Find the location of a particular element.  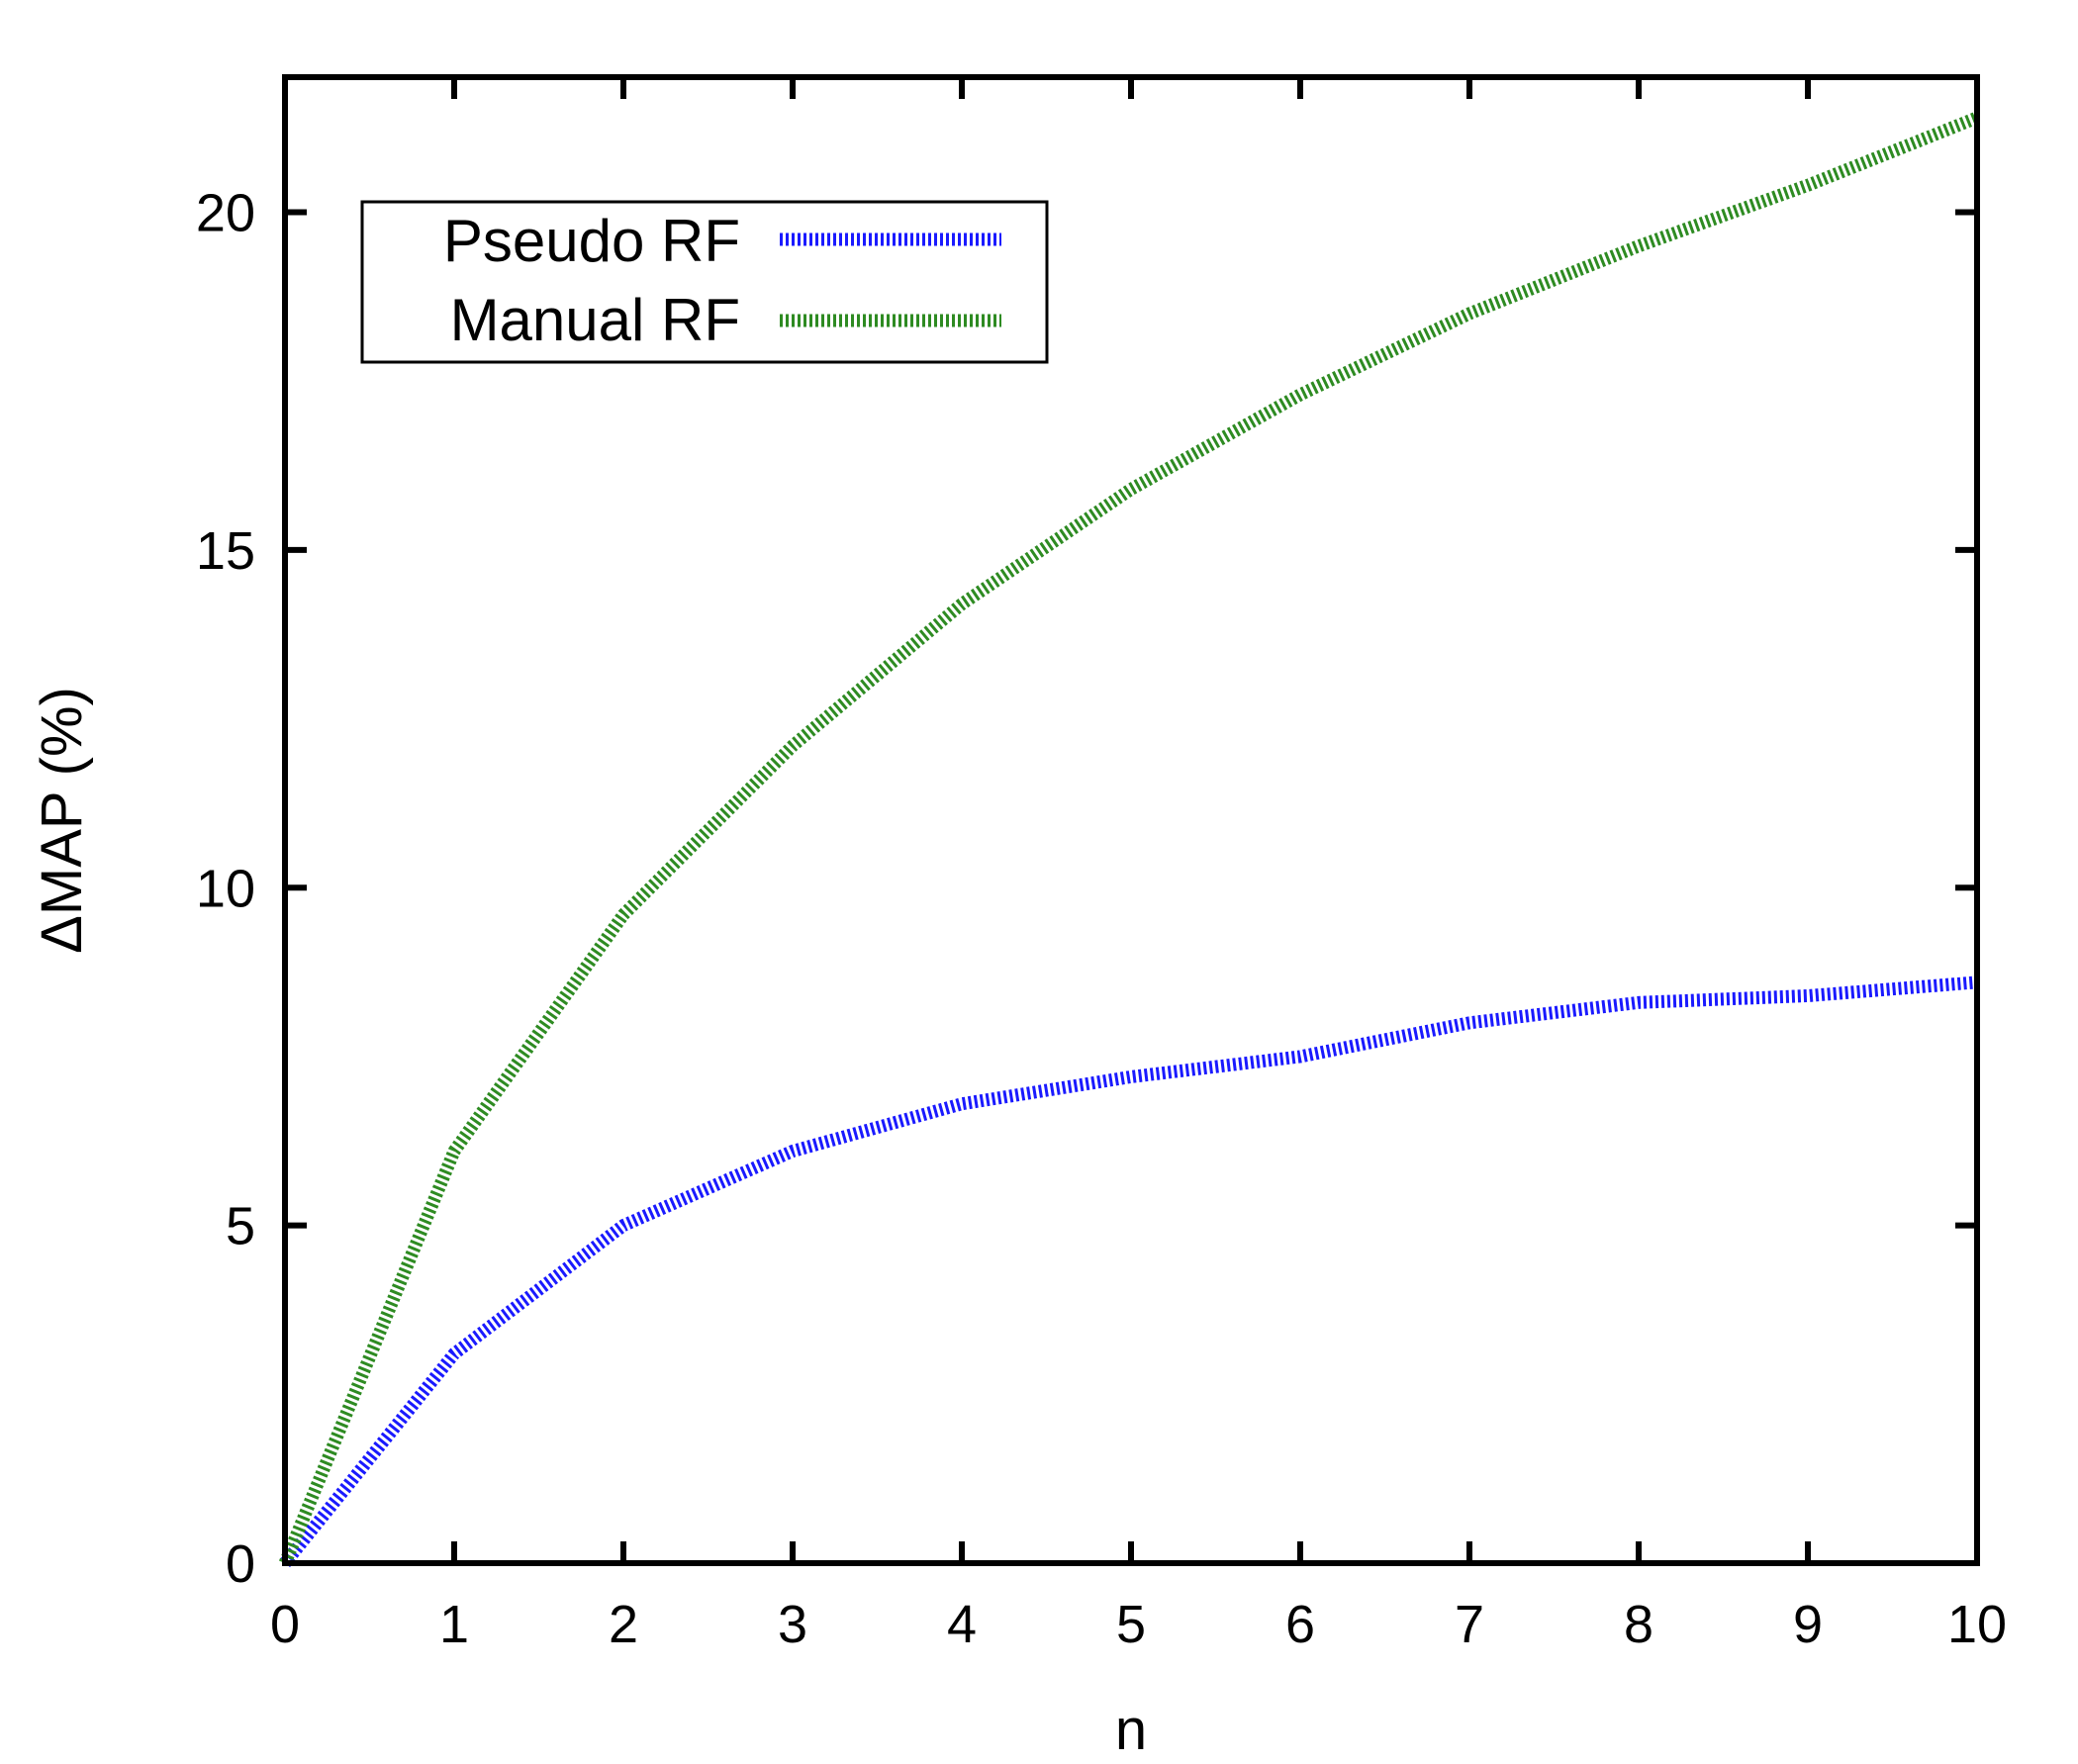

x-axis-title: n is located at coordinates (1131, 1730).